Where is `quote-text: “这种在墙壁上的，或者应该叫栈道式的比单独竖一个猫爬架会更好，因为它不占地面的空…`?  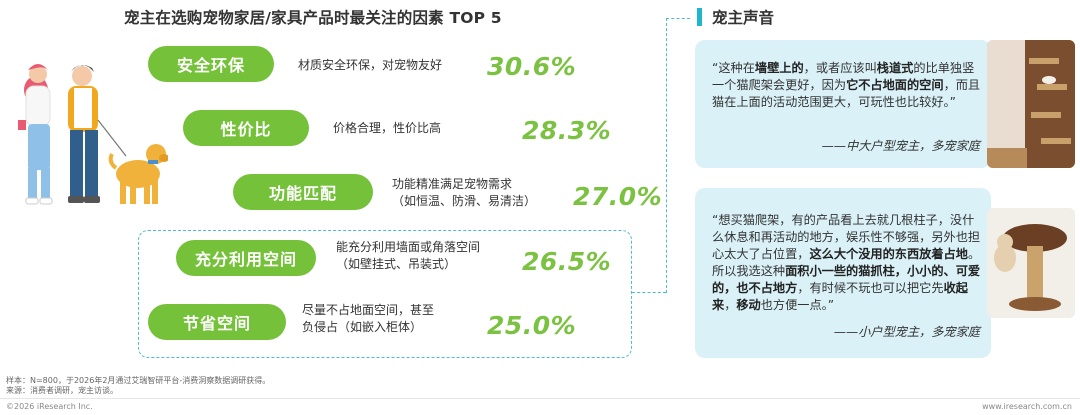
quote-text: “这种在墙壁上的，或者应该叫栈道式的比单独竖一个猫爬架会更好，因为它不占地面的空… is located at coordinates (847, 85).